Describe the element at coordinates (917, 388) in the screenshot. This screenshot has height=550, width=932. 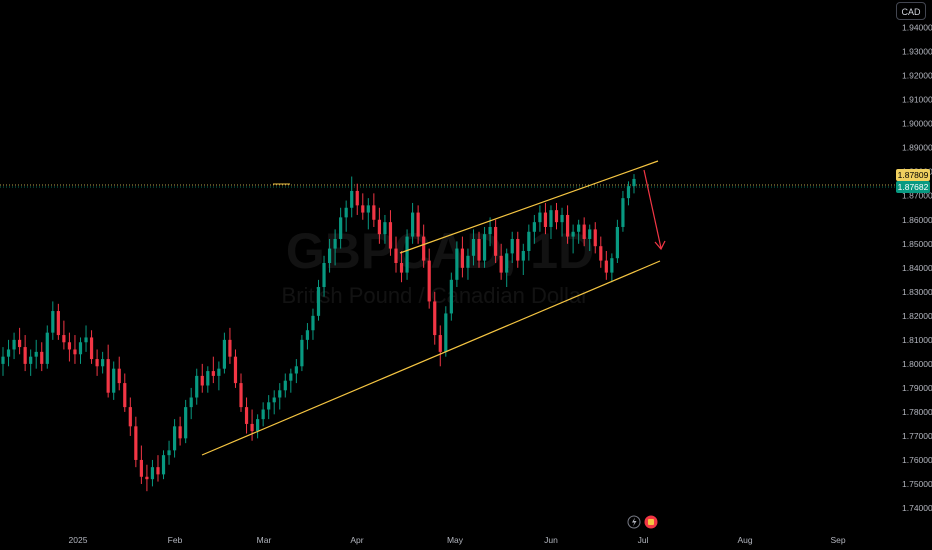
I see `y-tick-label: 1.79000` at that location.